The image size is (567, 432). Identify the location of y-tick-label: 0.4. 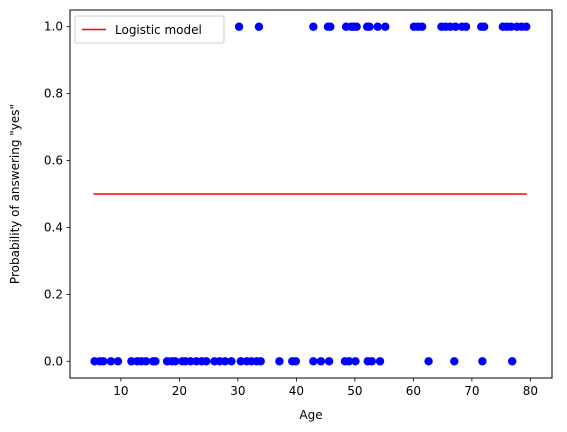
(53, 227).